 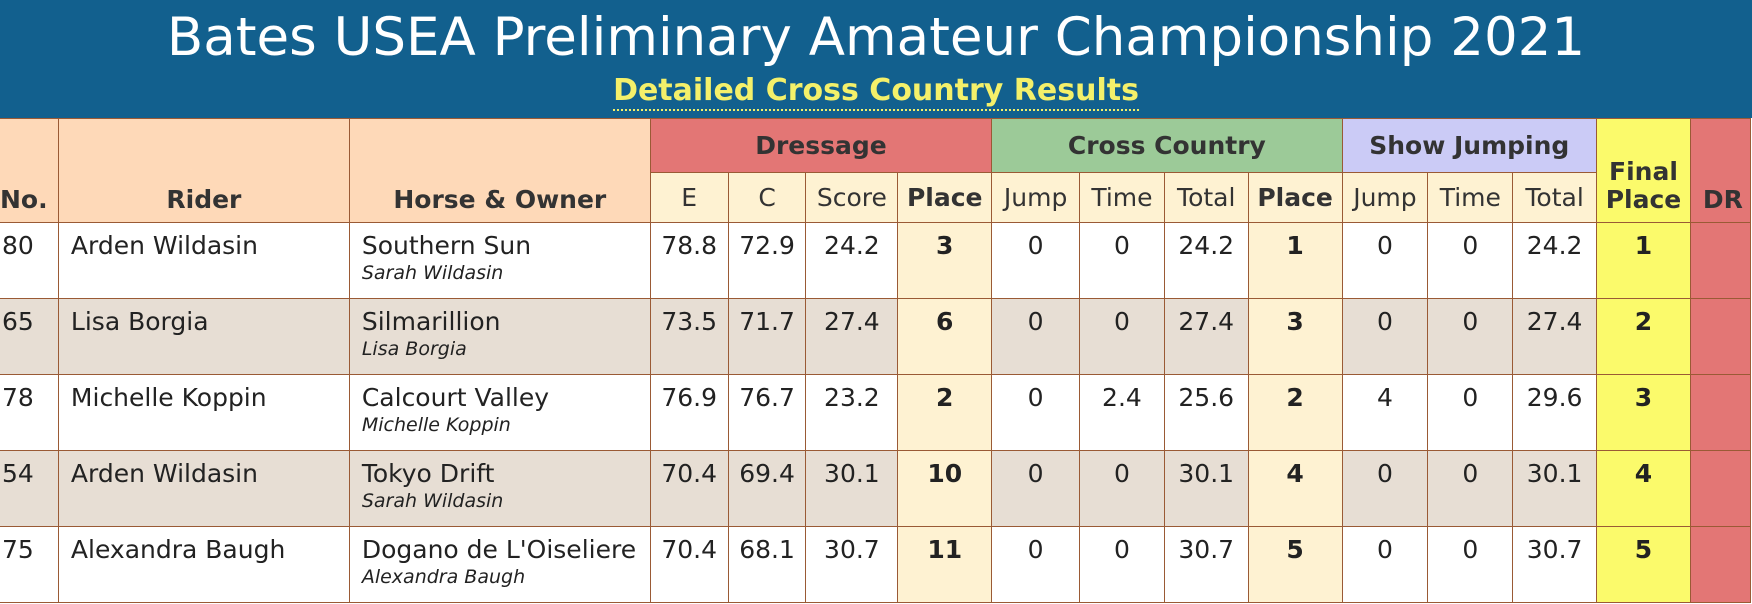 I want to click on cell-no: 80, so click(x=29, y=260).